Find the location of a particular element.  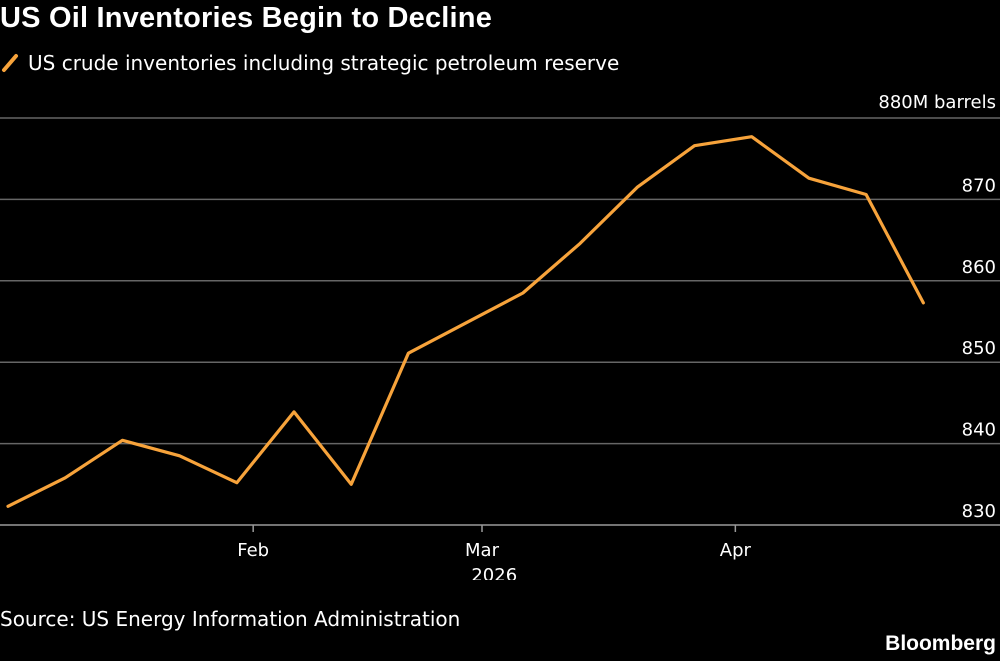

y-axis-labels: 830 840 850 860 870 880M barrels is located at coordinates (937, 307).